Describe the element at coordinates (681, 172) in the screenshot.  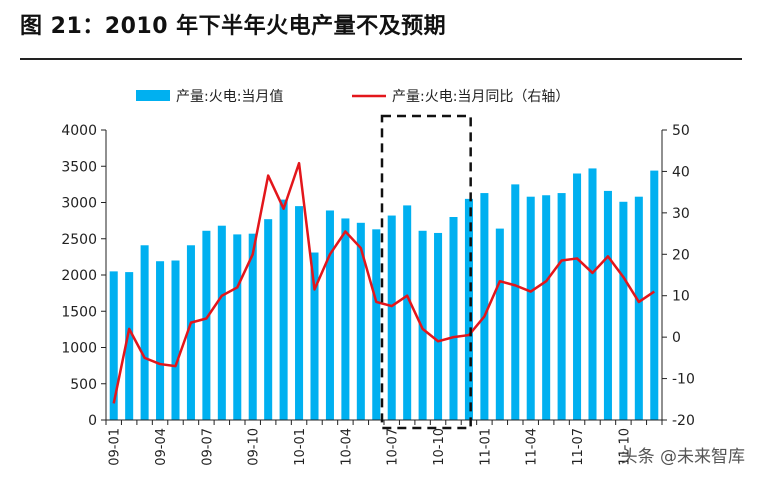
I see `right-tick-label: 40` at that location.